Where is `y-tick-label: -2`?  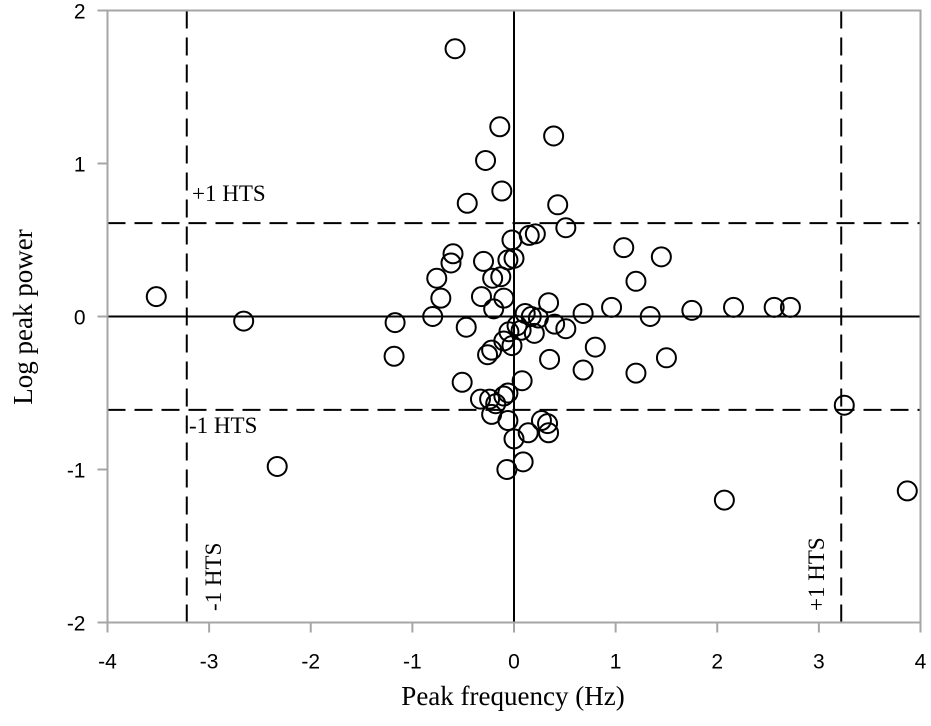
y-tick-label: -2 is located at coordinates (76, 624).